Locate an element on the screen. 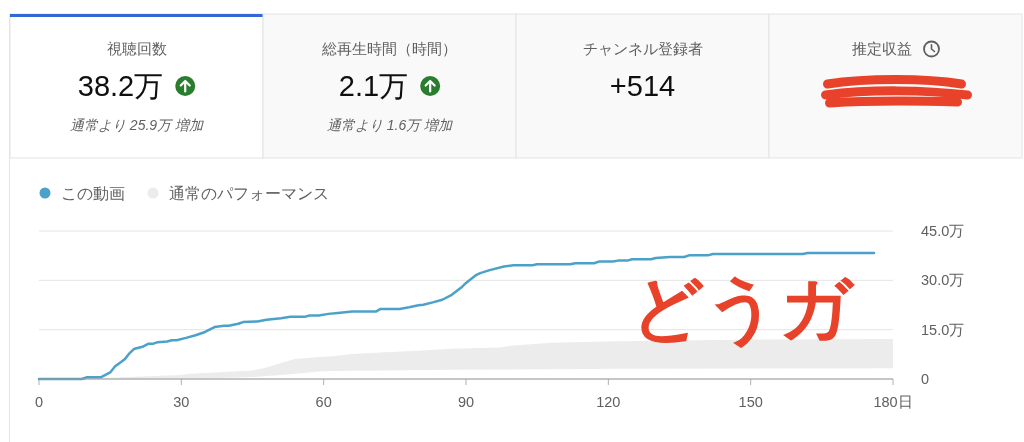  text: 2.1万 is located at coordinates (373, 86).